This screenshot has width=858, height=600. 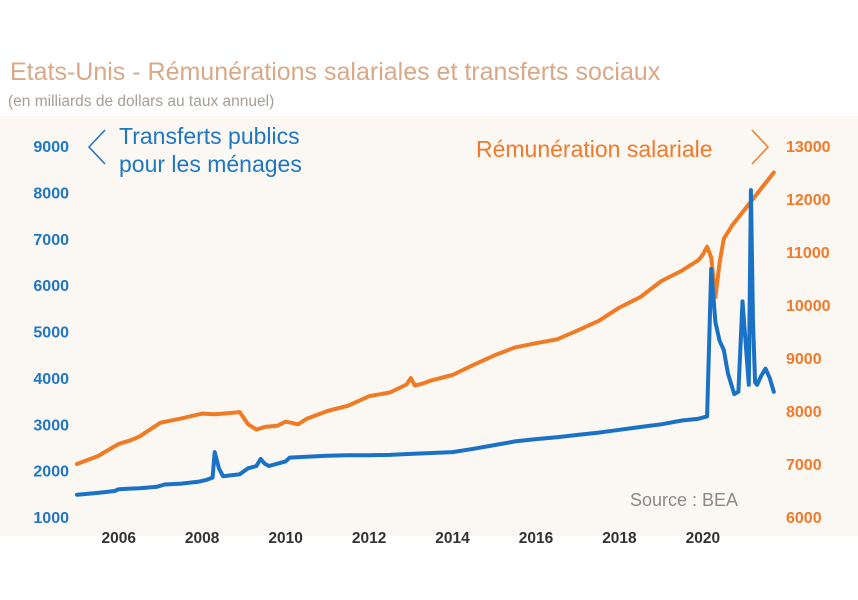 What do you see at coordinates (51, 240) in the screenshot?
I see `left-axis-tick-label: 7000` at bounding box center [51, 240].